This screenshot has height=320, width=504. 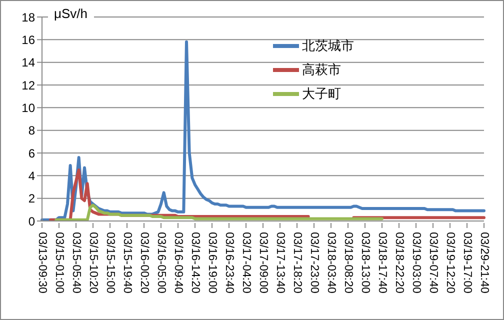 I want to click on x-tick-label: 03/16-19:00, so click(x=212, y=263).